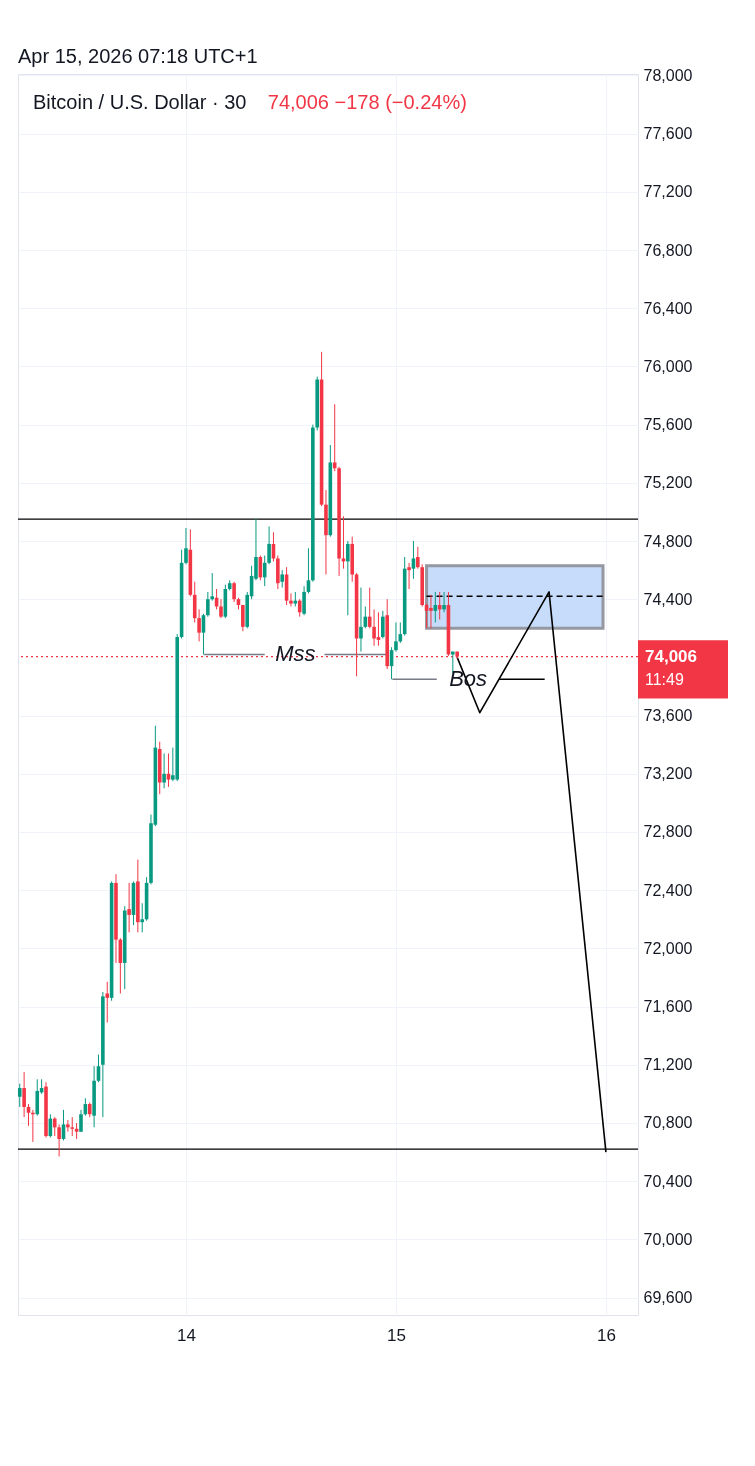 The height and width of the screenshot is (1466, 755). Describe the element at coordinates (664, 679) in the screenshot. I see `text: 11:49` at that location.